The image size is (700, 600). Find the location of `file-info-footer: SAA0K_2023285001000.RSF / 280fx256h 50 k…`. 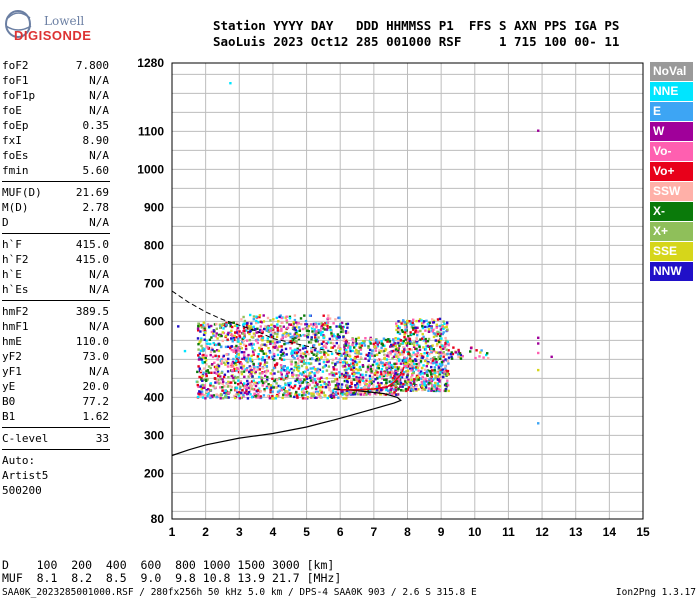

file-info-footer: SAA0K_2023285001000.RSF / 280fx256h 50 k… is located at coordinates (239, 592).